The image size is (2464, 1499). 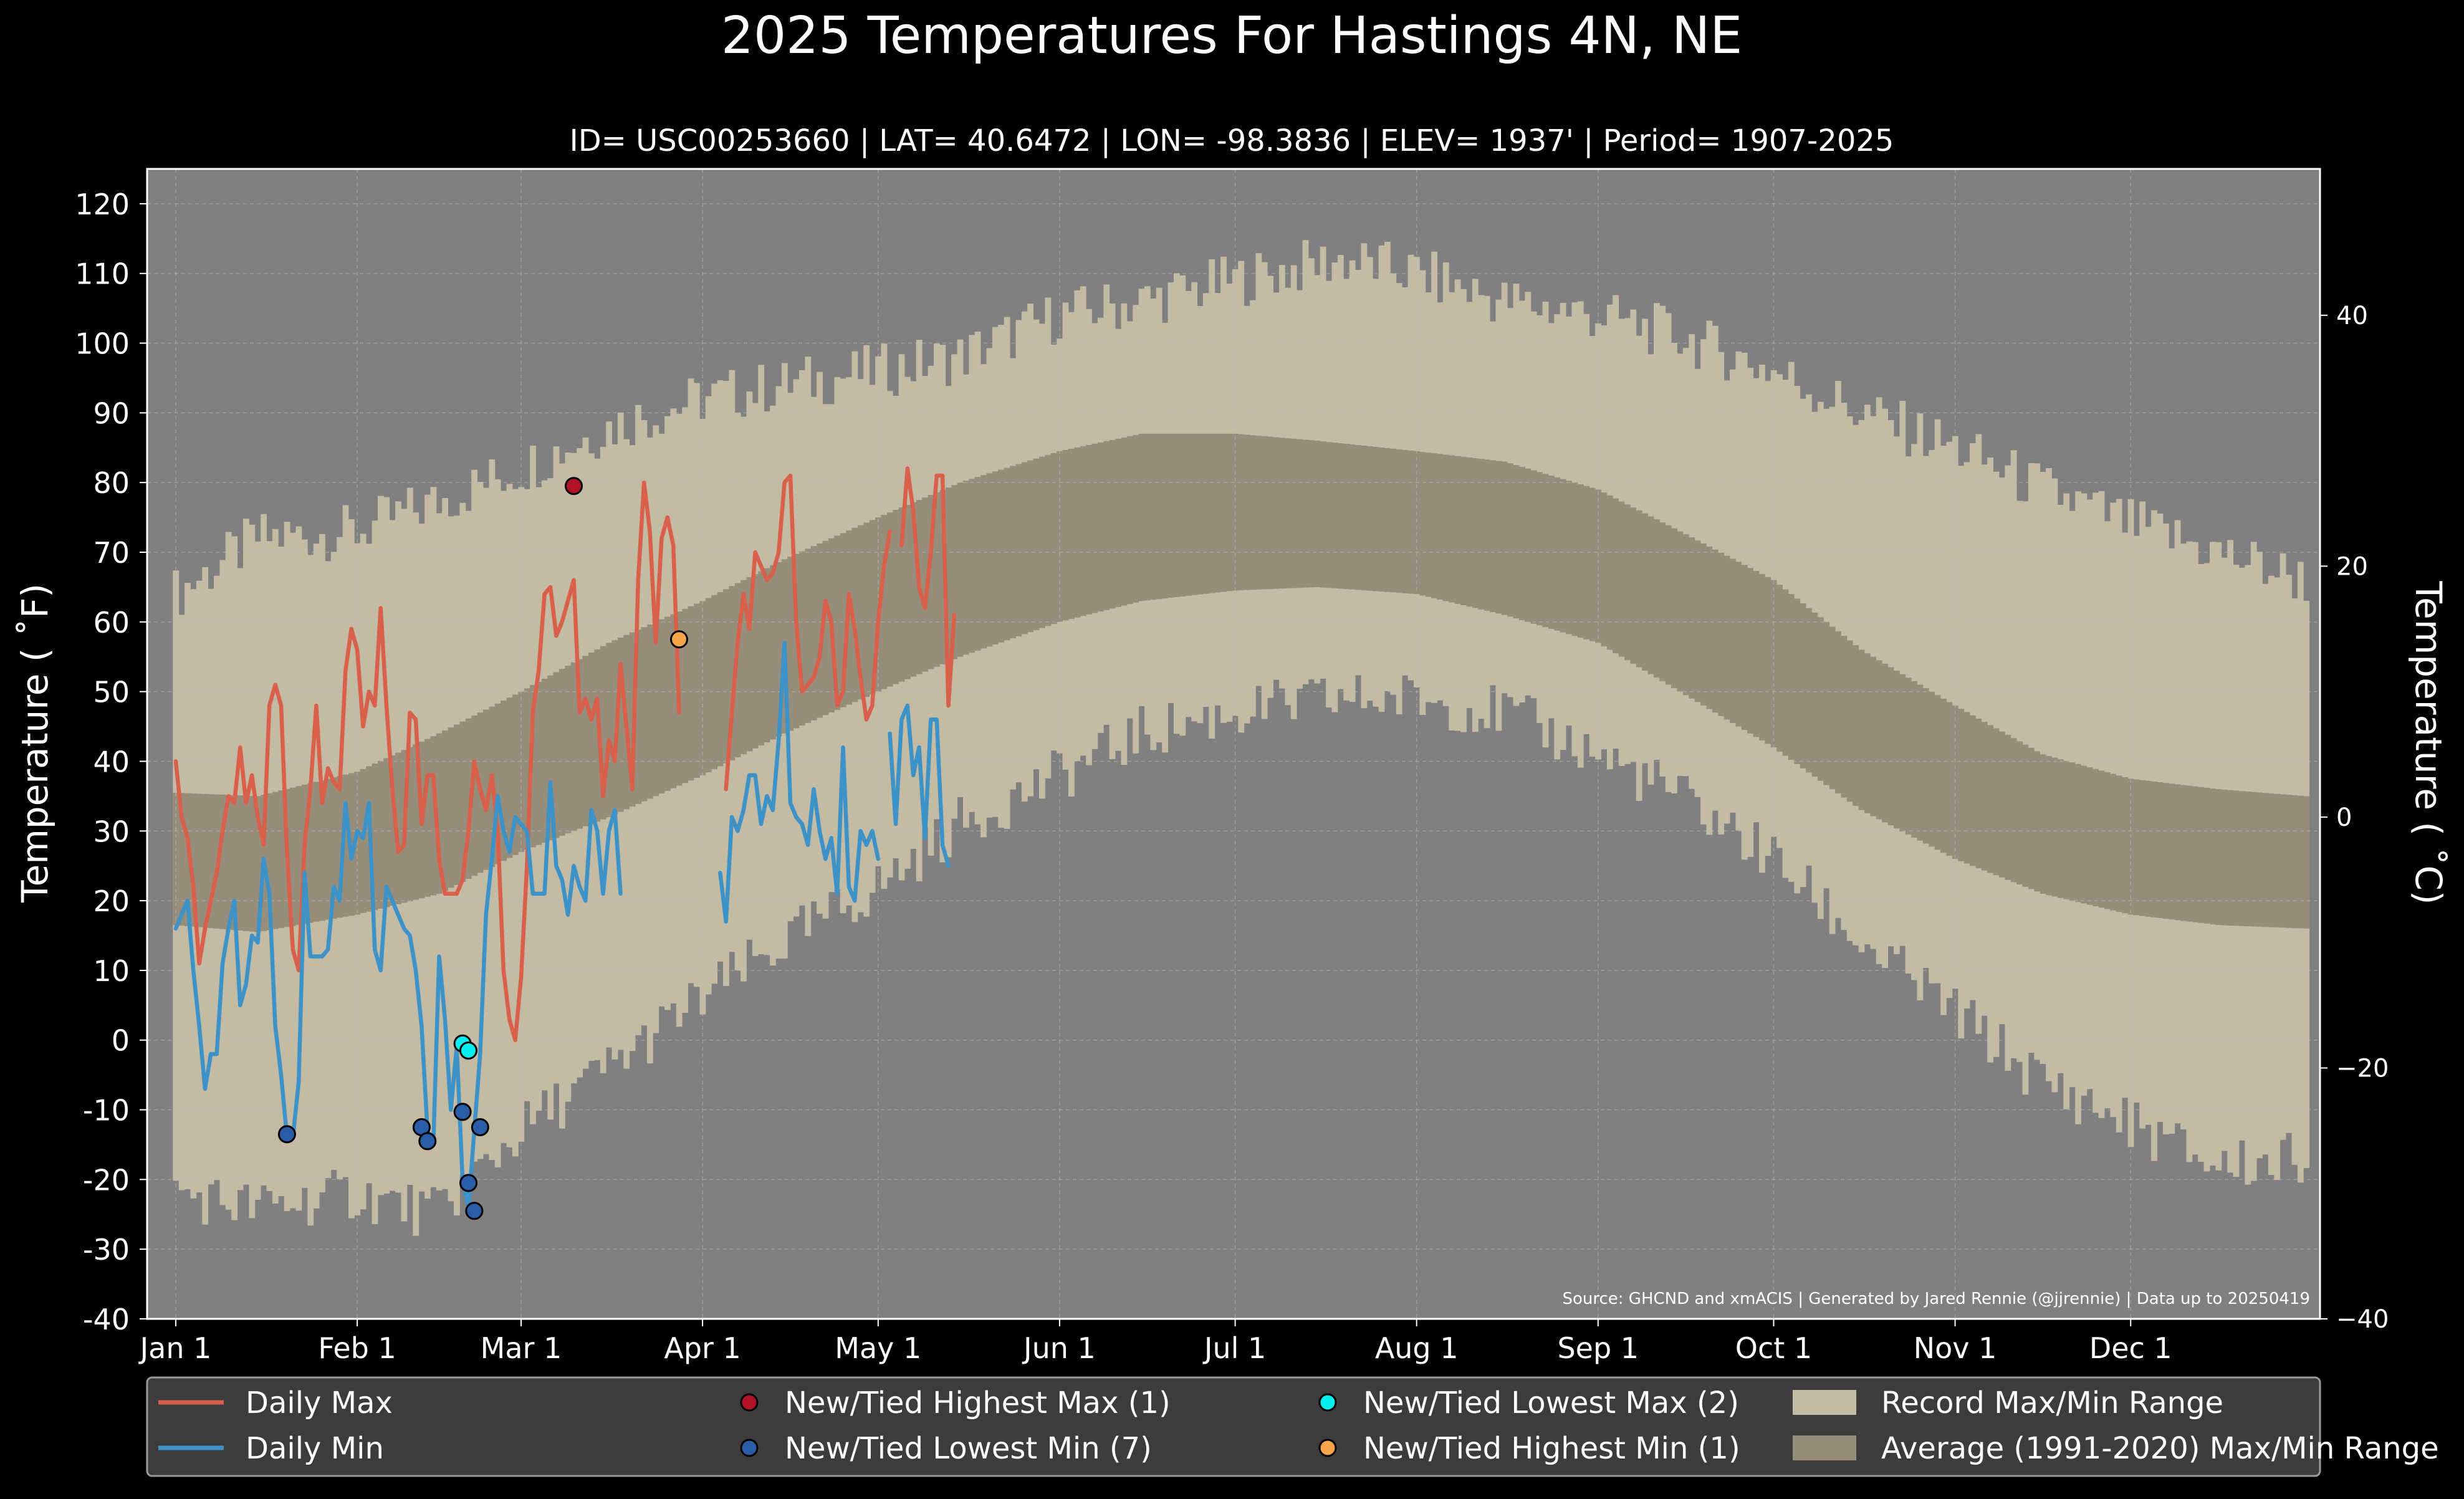 I want to click on x-tick-label: Mar 1, so click(x=521, y=1348).